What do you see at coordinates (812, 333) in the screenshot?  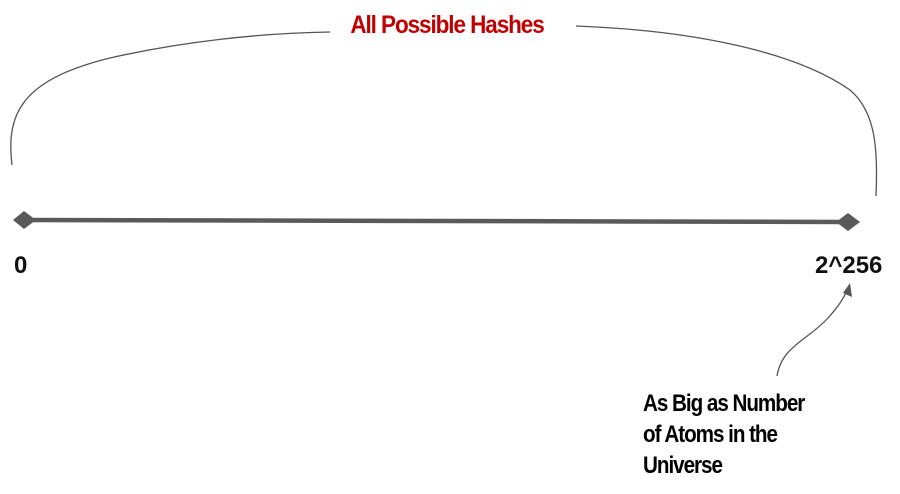 I see `annotation-arrow` at bounding box center [812, 333].